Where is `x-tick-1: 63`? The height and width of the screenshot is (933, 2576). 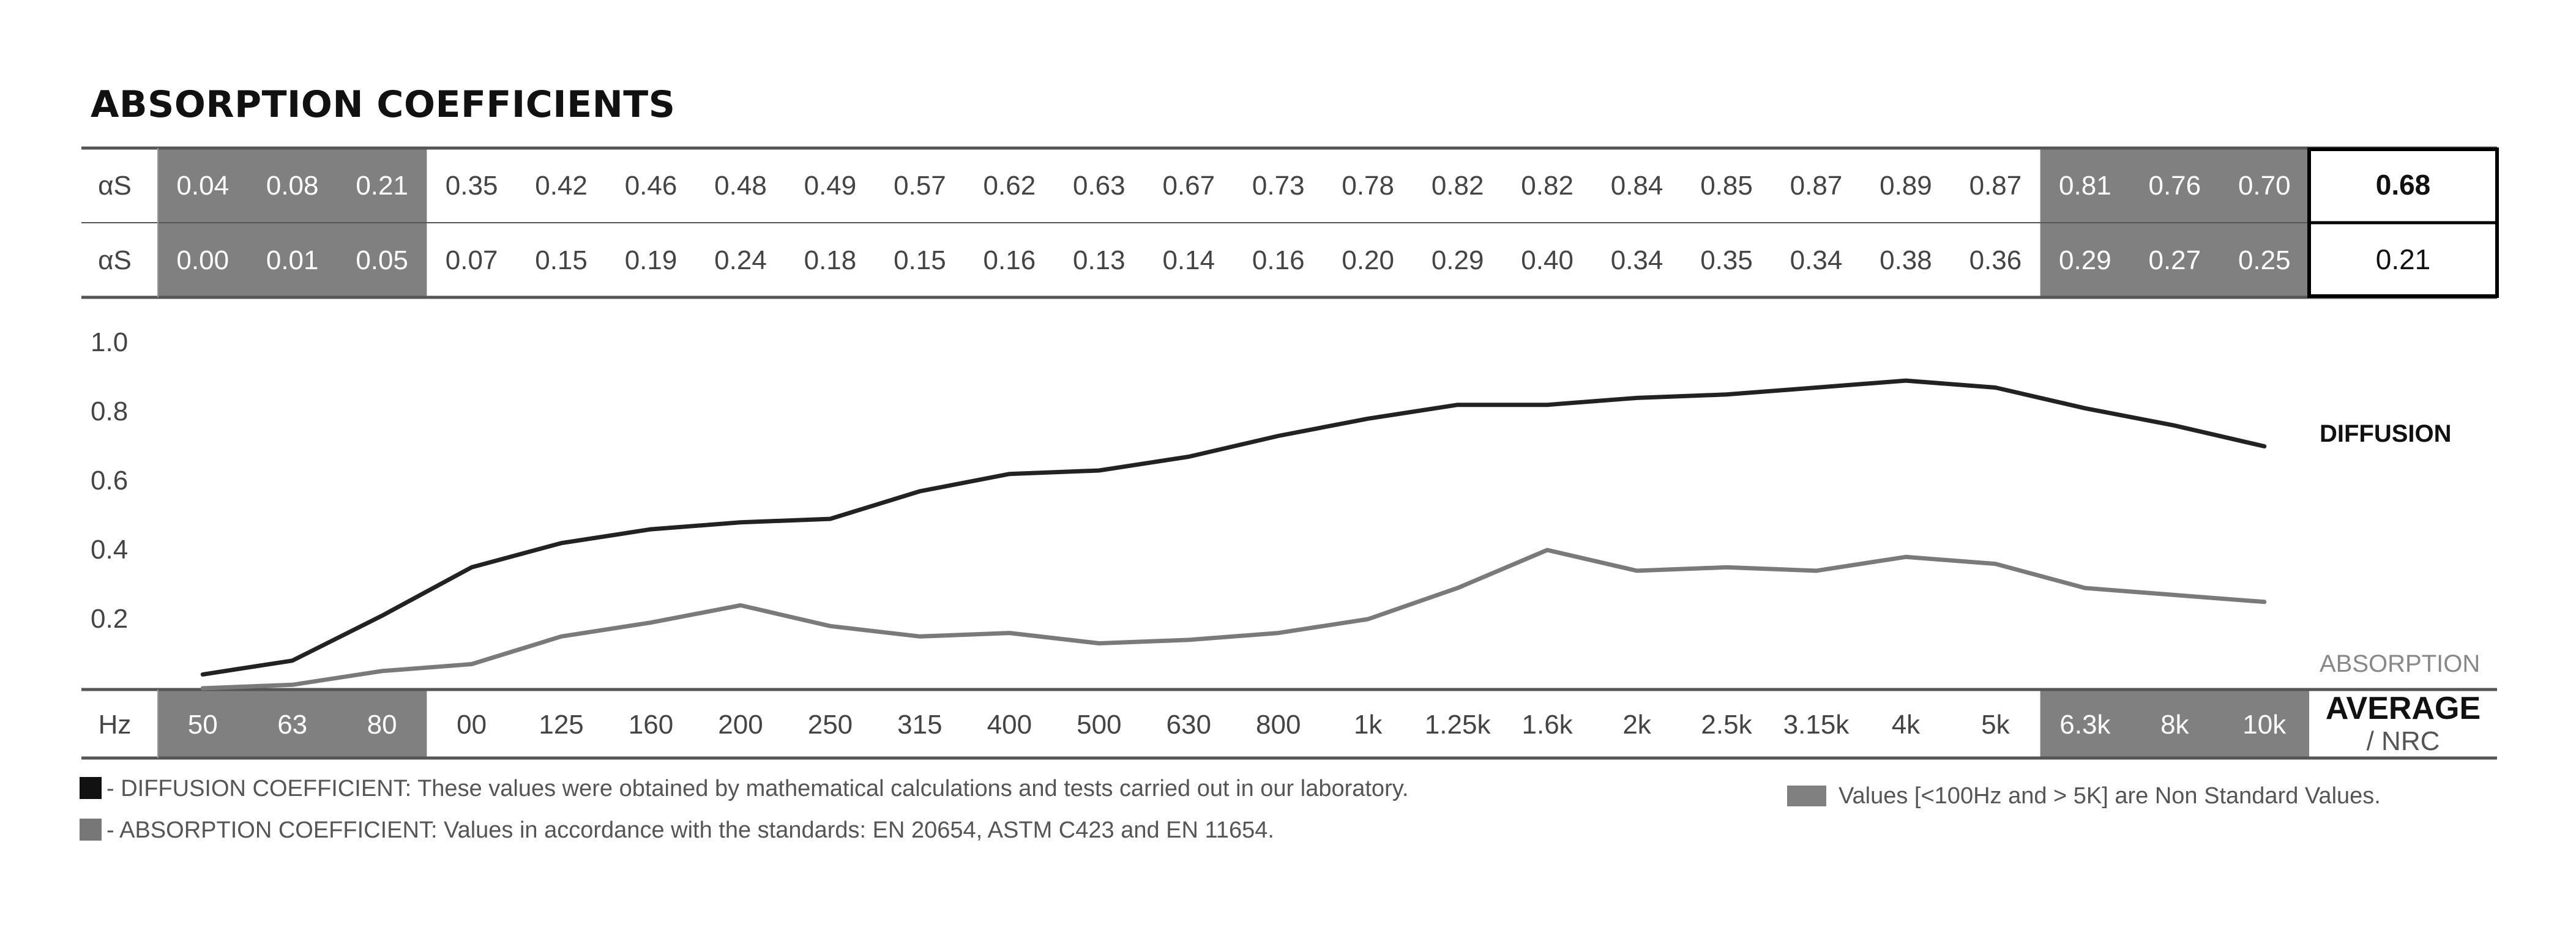 x-tick-1: 63 is located at coordinates (292, 725).